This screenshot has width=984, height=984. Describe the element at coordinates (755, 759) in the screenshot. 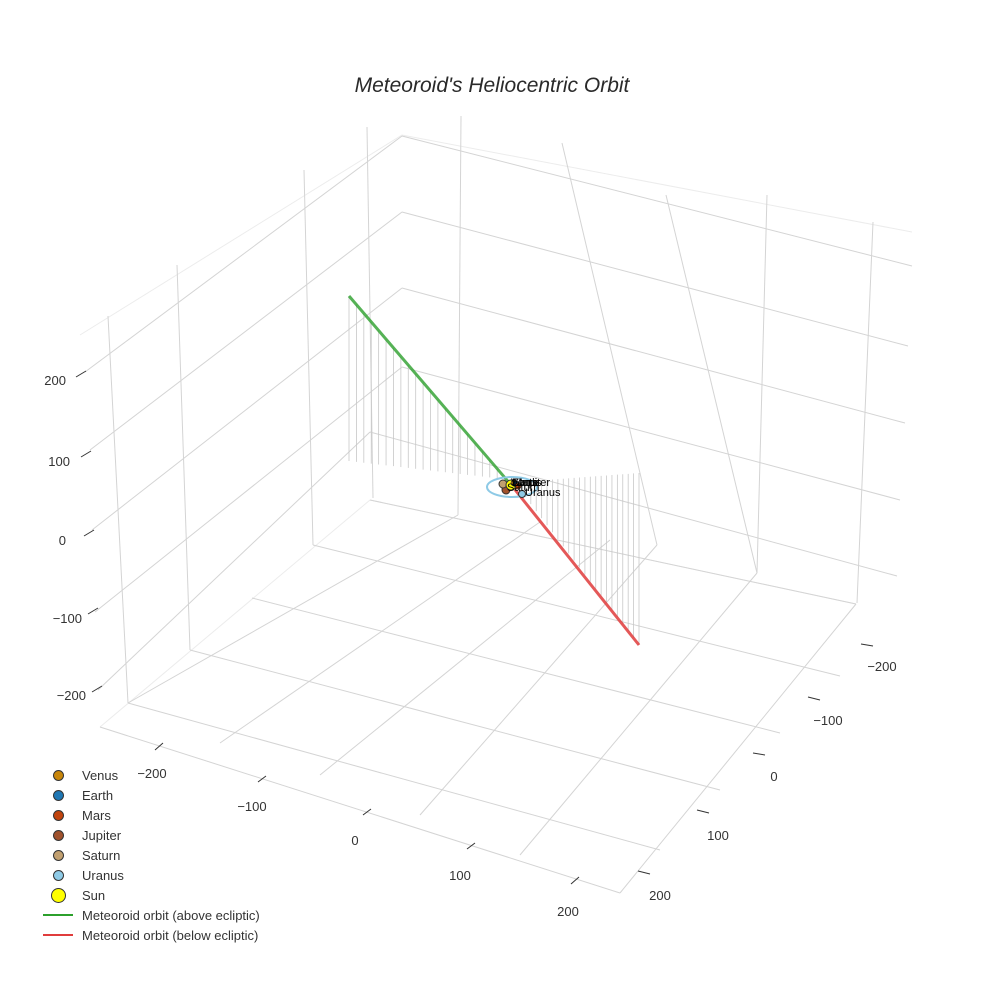

I see `y-axis` at that location.